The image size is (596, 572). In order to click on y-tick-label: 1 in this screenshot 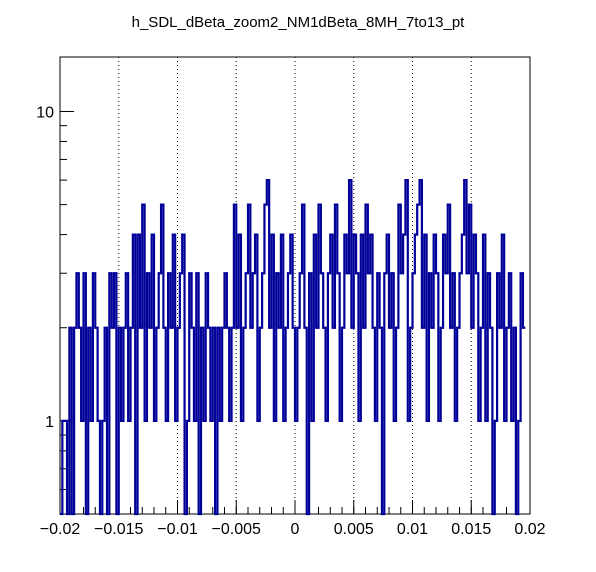, I will do `click(49, 422)`.